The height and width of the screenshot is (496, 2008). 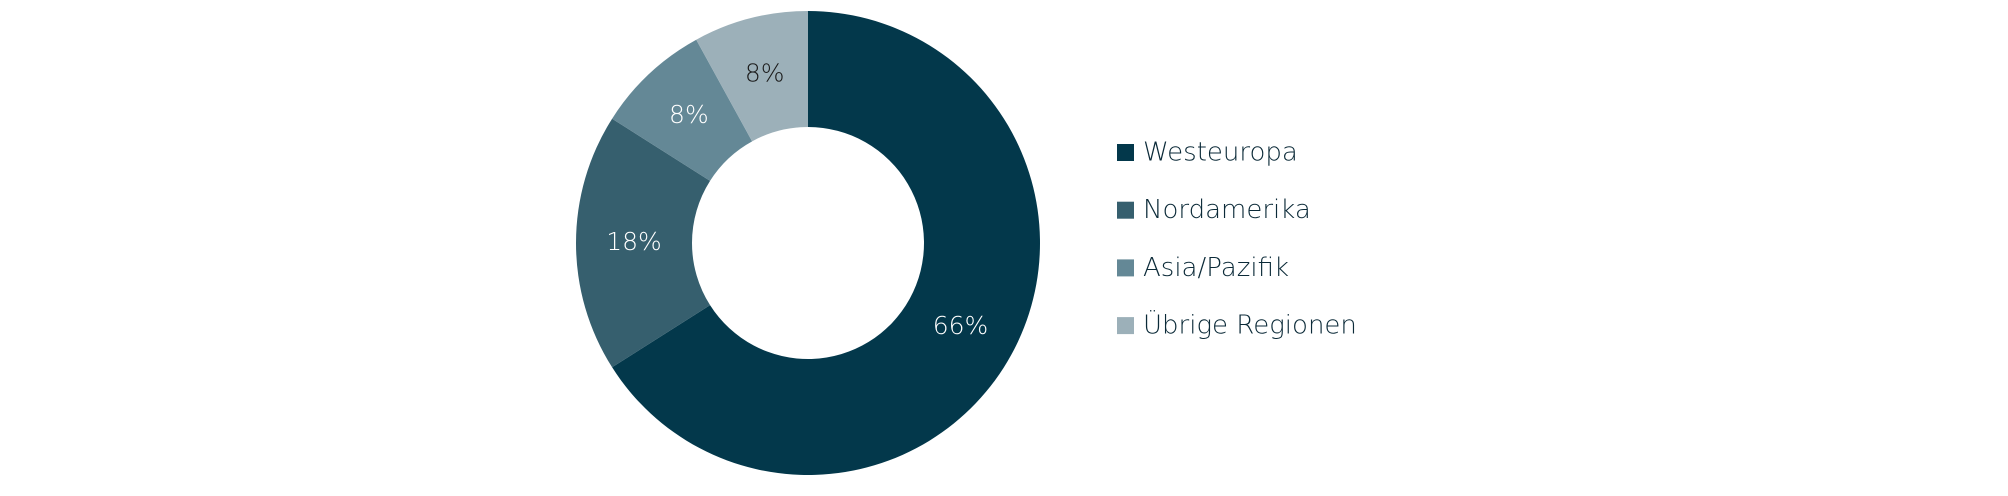 What do you see at coordinates (1250, 325) in the screenshot?
I see `legend-label: Übrige Regionen` at bounding box center [1250, 325].